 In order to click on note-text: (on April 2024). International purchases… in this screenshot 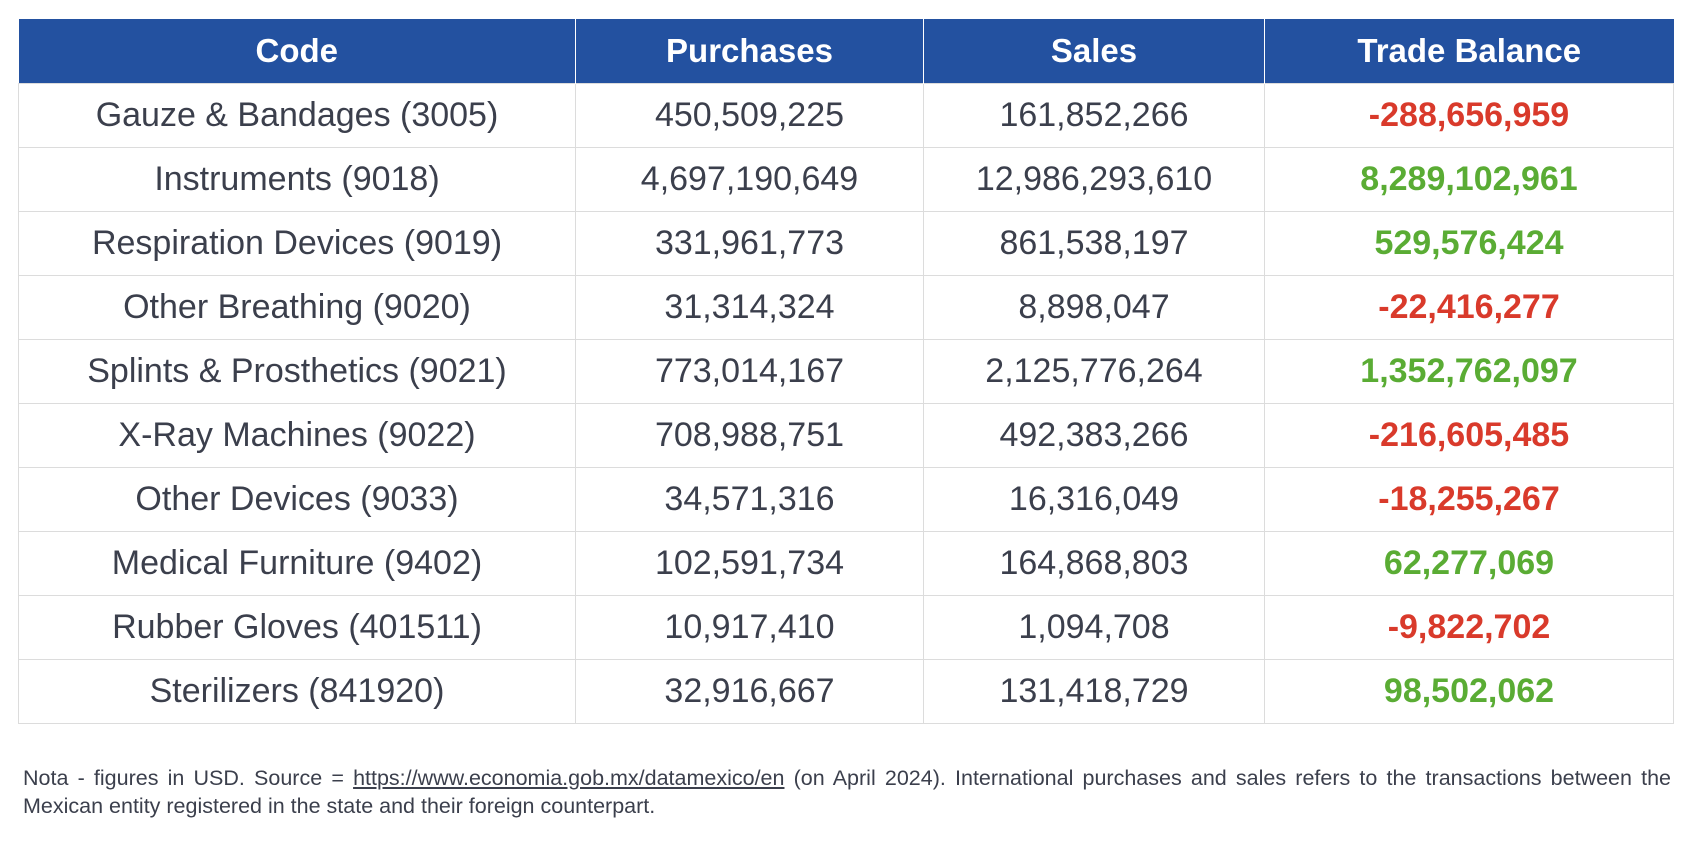, I will do `click(847, 792)`.